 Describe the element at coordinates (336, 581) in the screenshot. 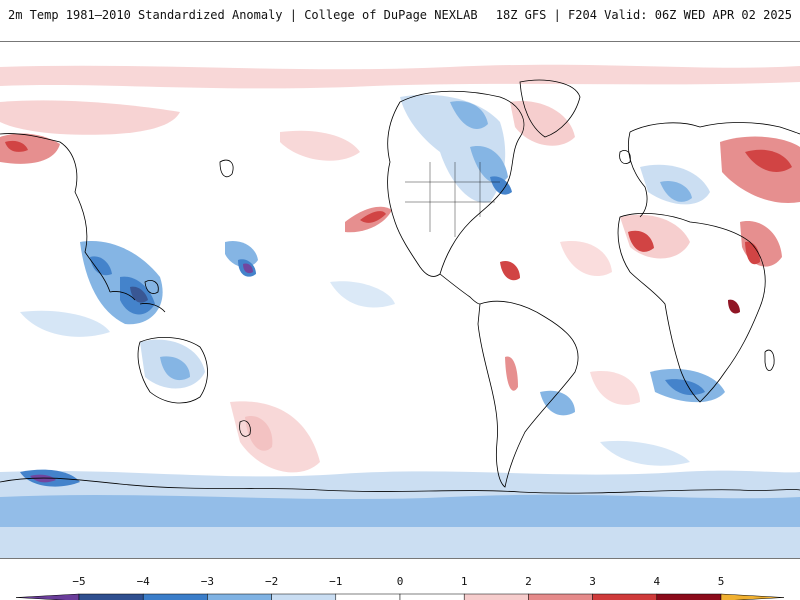

I see `colorbar-tick-label: −1` at that location.